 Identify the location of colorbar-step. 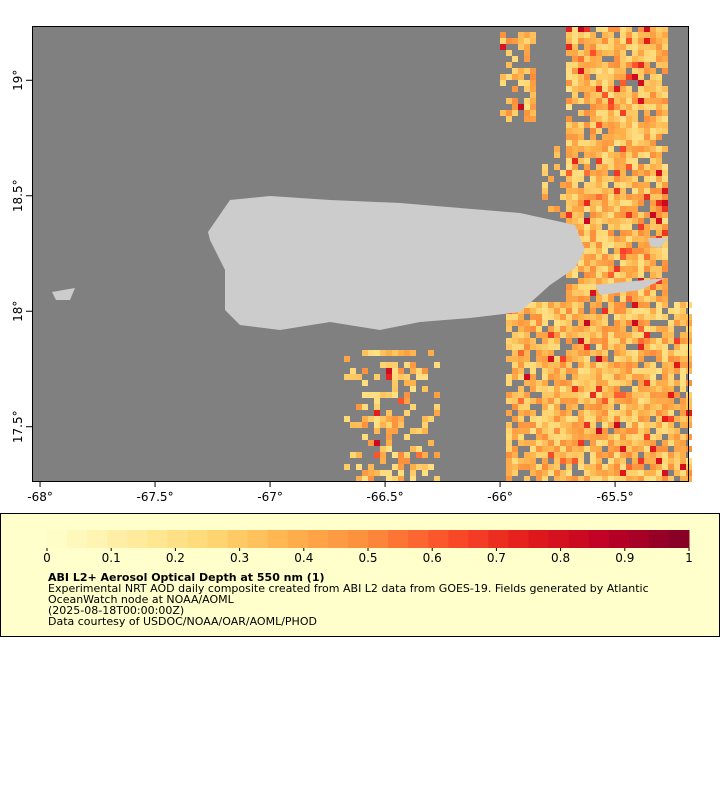
(498, 539).